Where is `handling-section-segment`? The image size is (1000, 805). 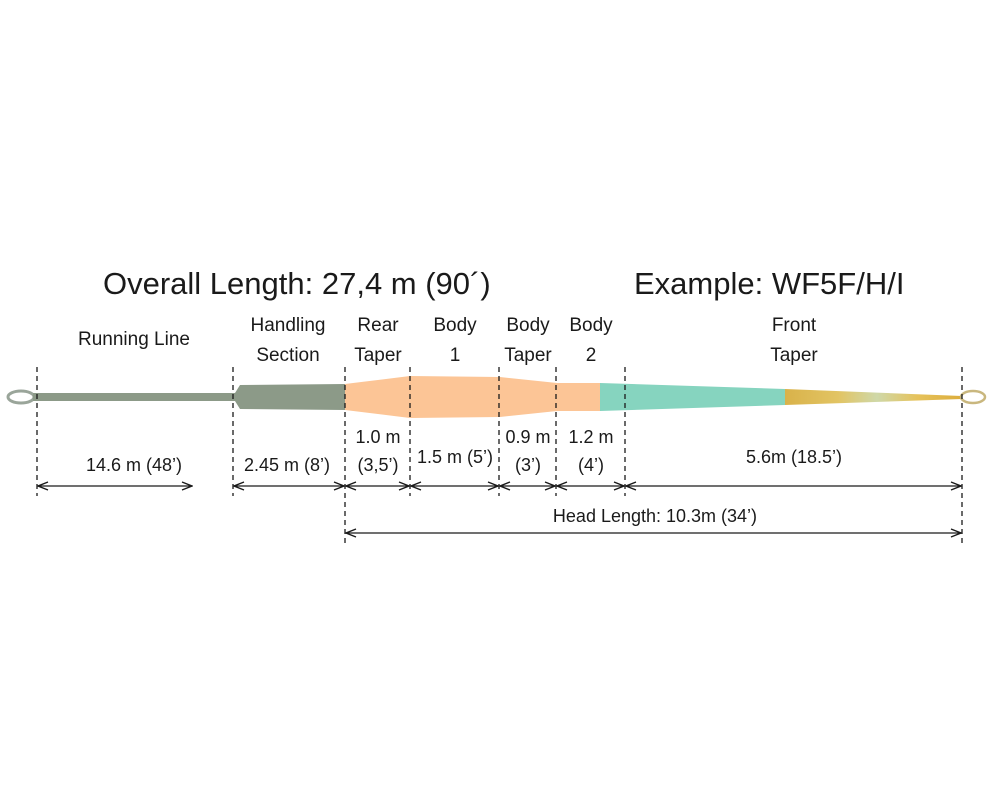 handling-section-segment is located at coordinates (290, 397).